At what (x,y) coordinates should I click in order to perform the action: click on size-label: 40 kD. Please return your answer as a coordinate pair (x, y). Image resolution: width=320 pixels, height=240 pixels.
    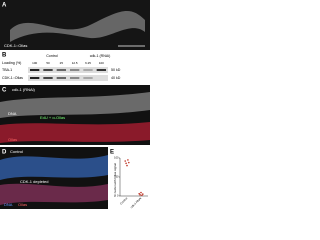
    Looking at the image, I should click on (116, 78).